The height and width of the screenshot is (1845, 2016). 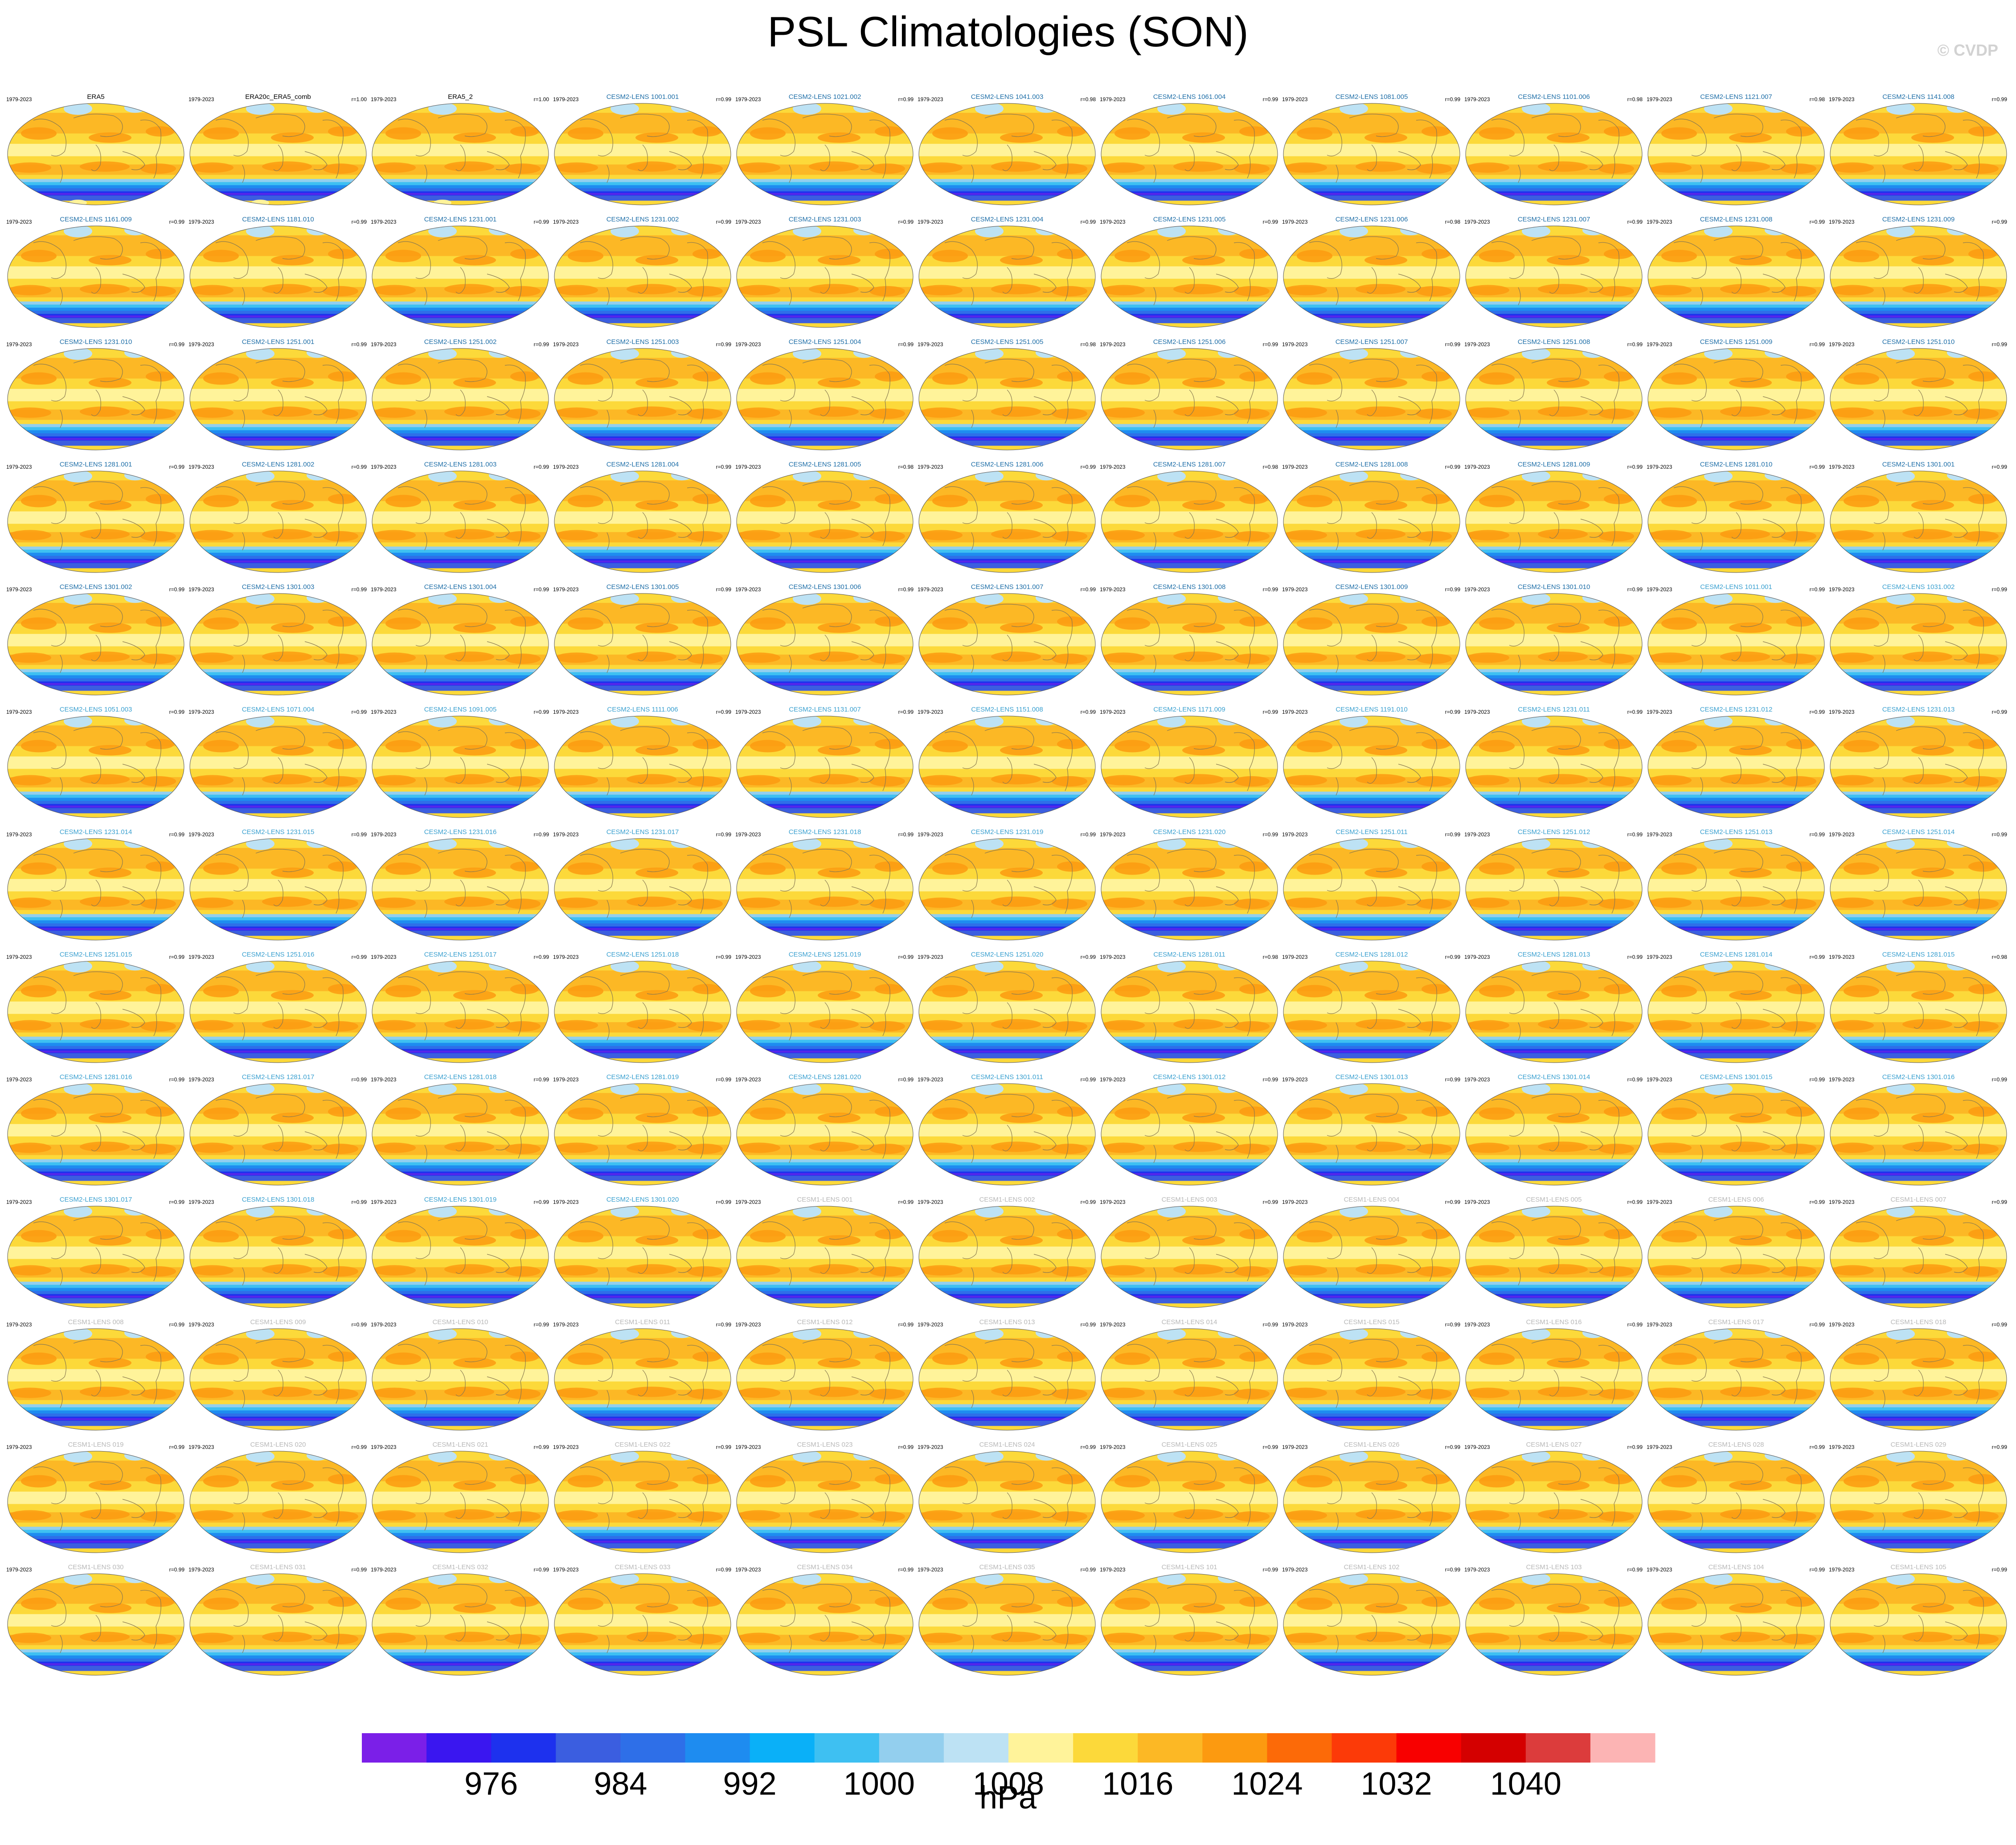 What do you see at coordinates (1553, 587) in the screenshot?
I see `panel-title: CESM2-LENS 1301.010` at bounding box center [1553, 587].